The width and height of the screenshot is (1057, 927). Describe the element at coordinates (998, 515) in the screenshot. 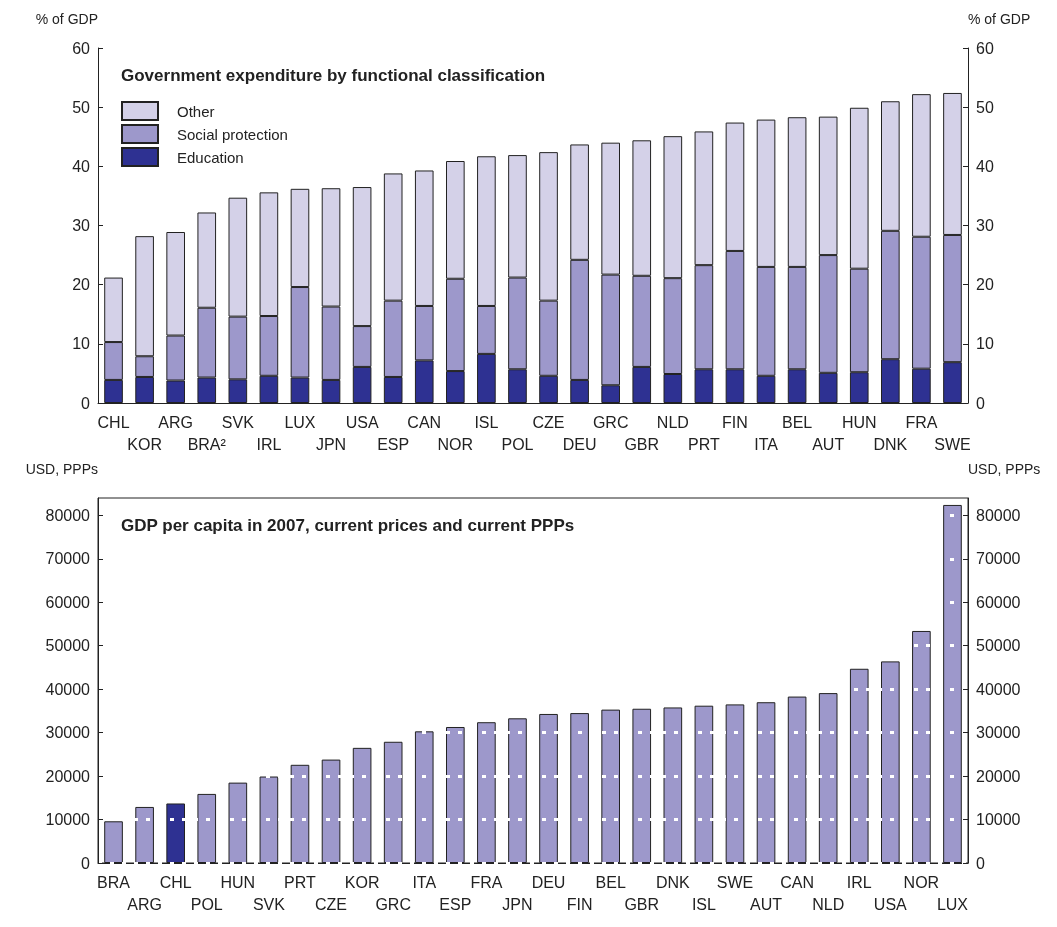

I see `y2-tick-label: 80000` at that location.